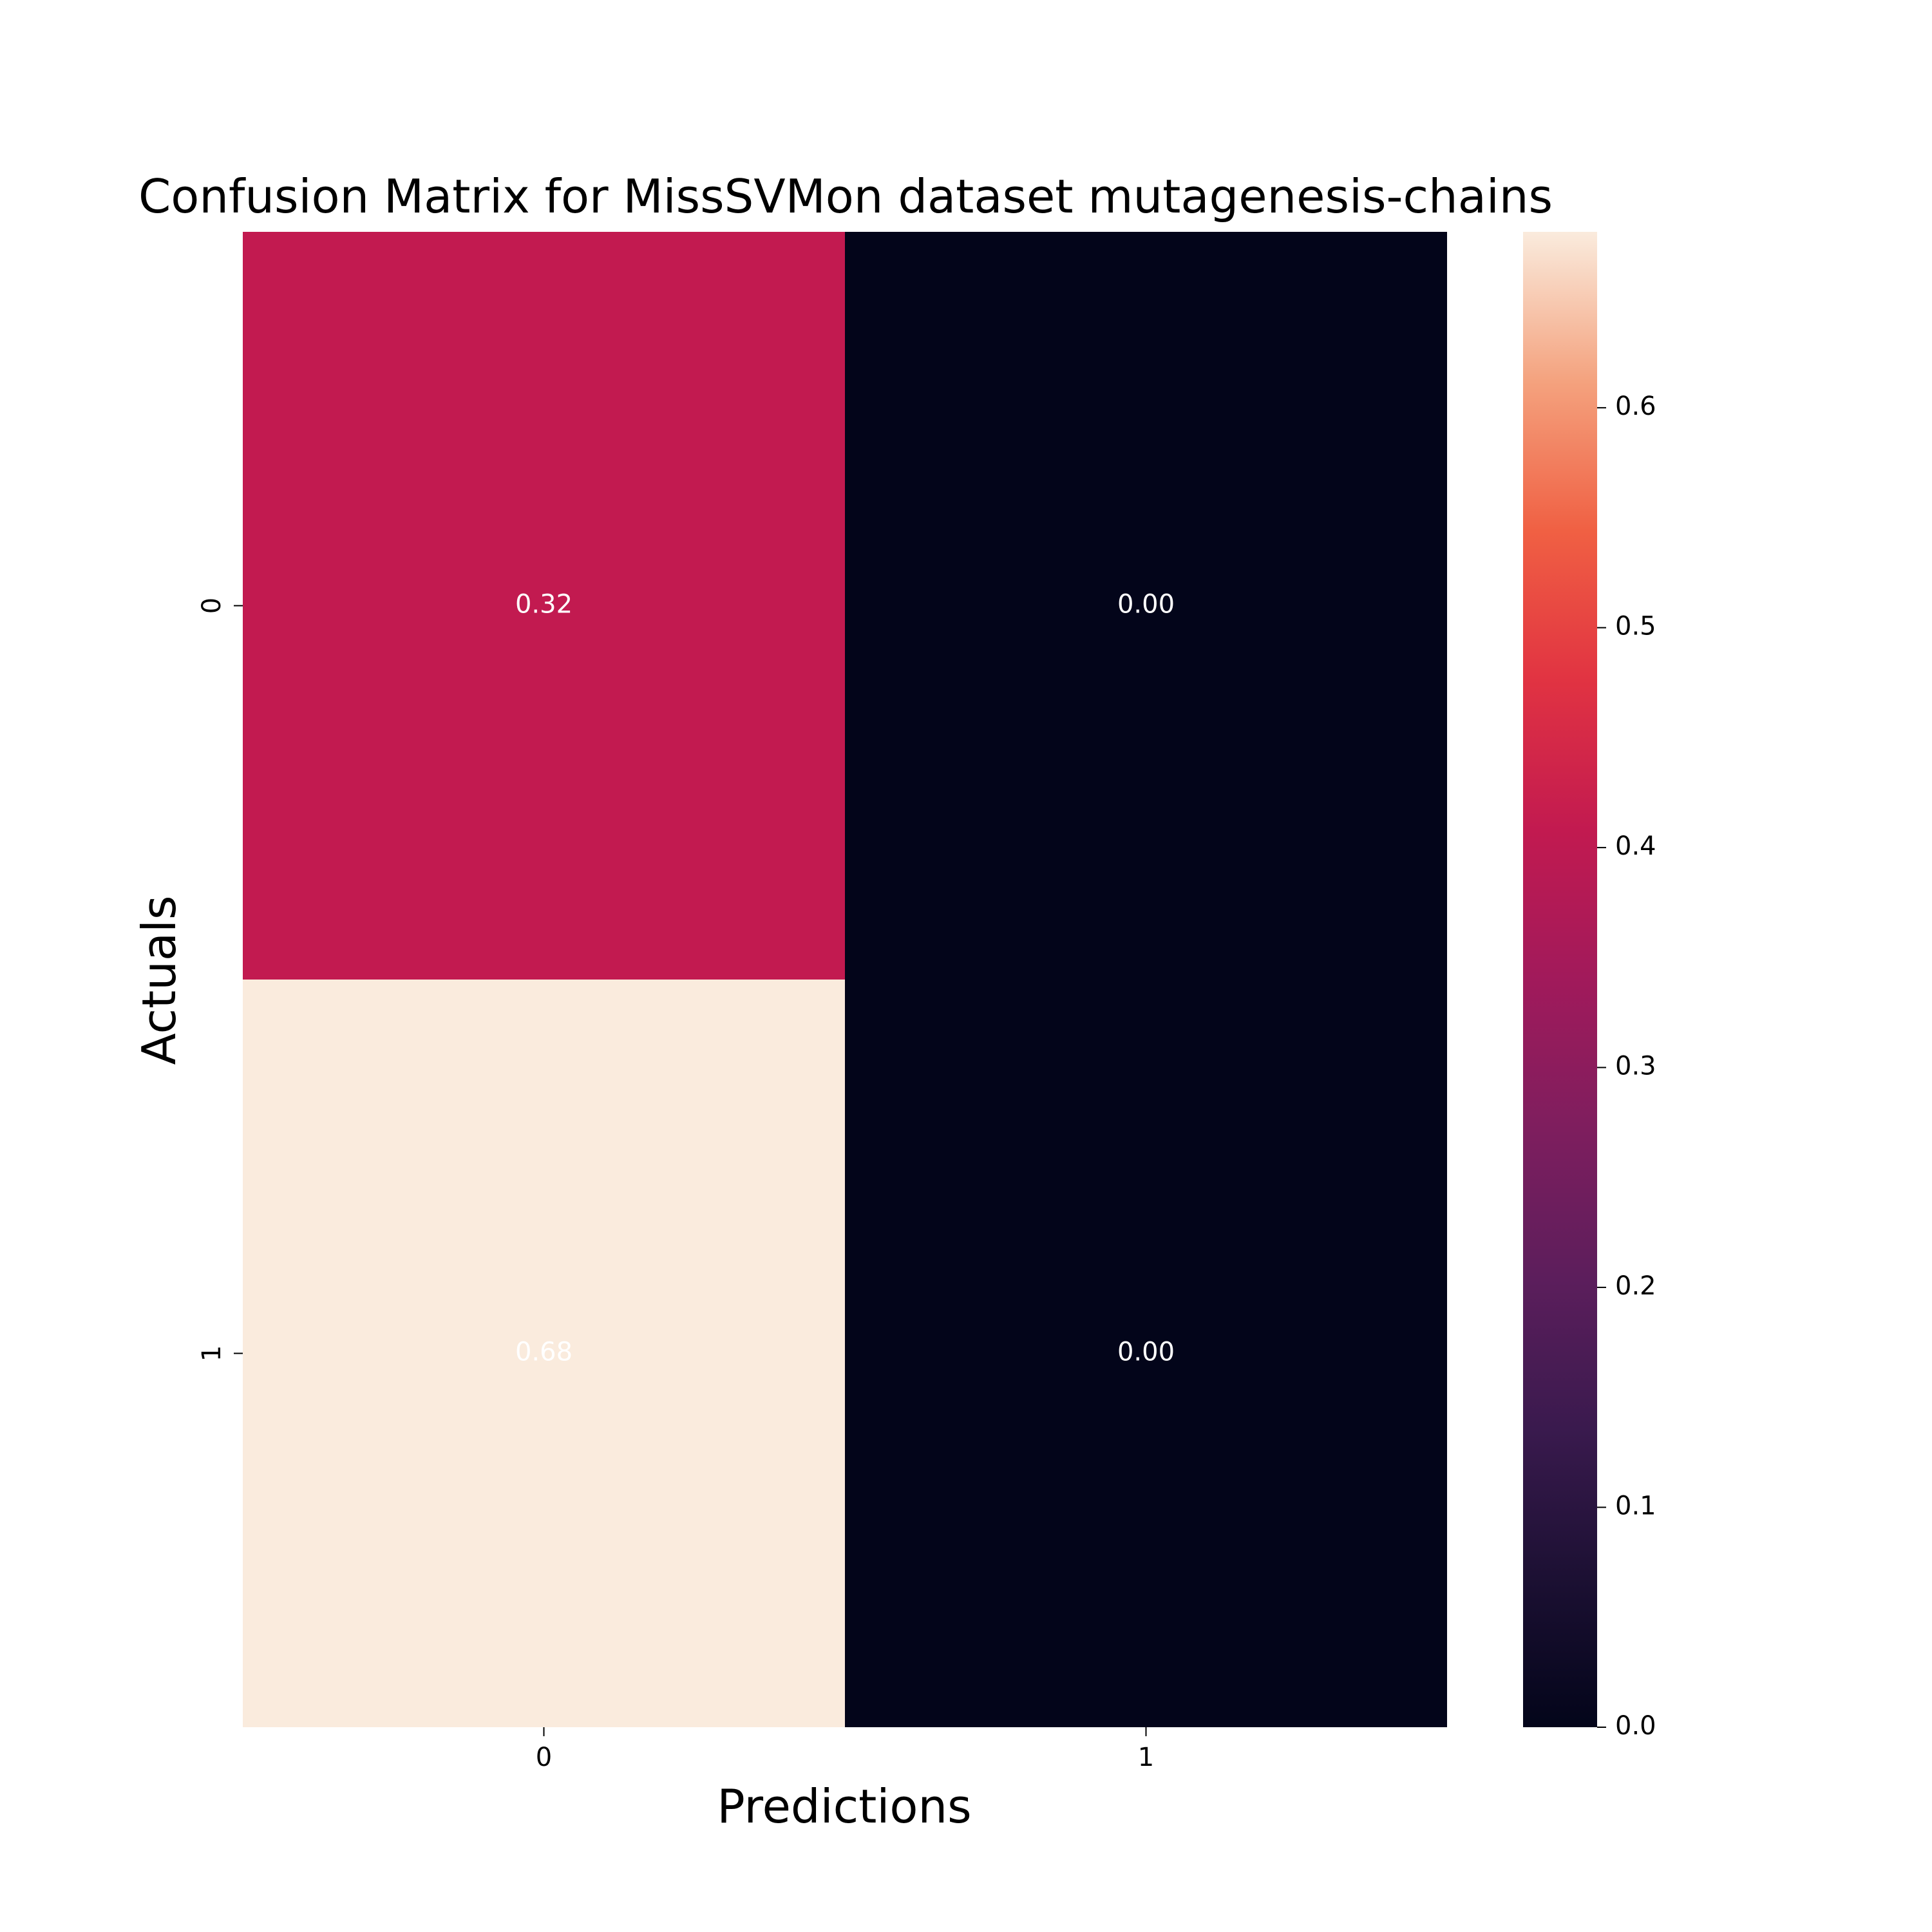 This screenshot has width=1932, height=1932. I want to click on colorbar-tick-label: 0.0, so click(1636, 1726).